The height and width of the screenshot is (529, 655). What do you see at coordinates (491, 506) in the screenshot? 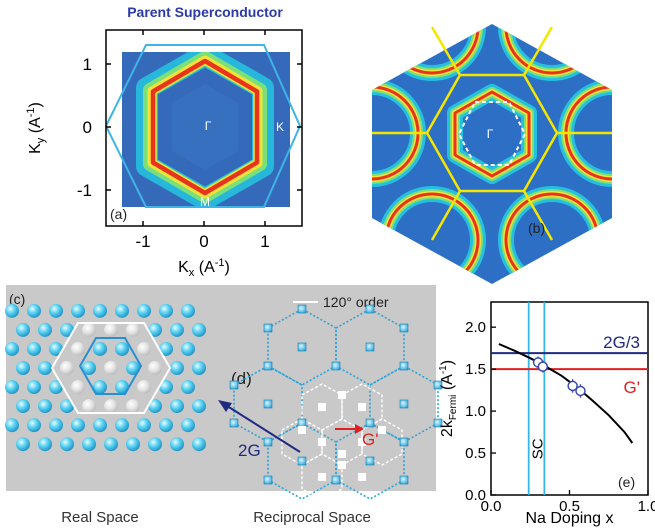
I see `x-tick-label: 0.0` at bounding box center [491, 506].